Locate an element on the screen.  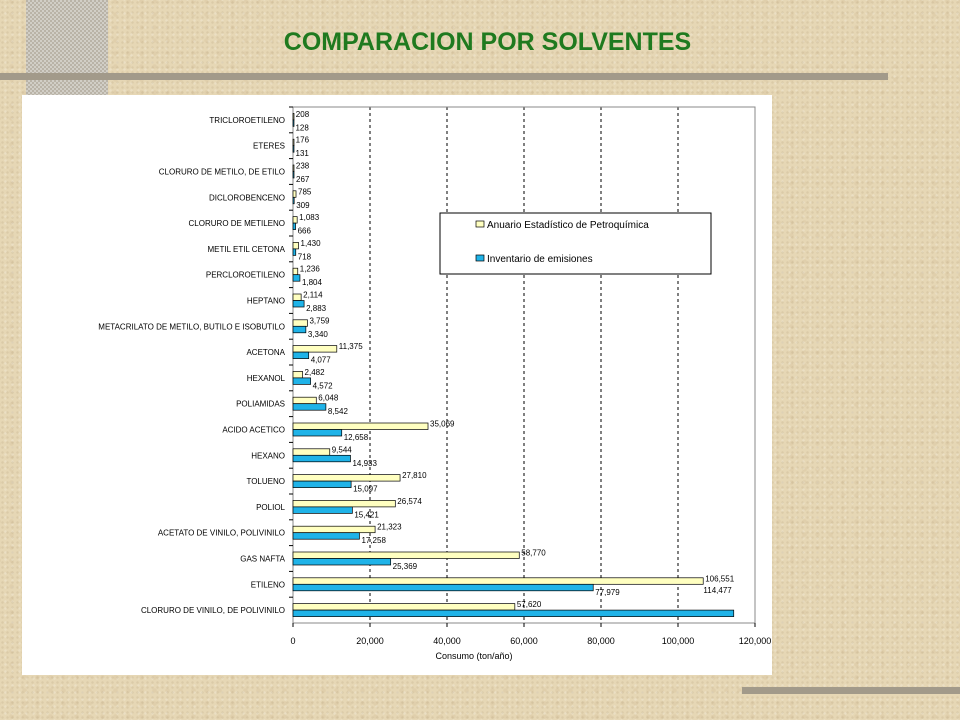
y-tick-label: CLORURO DE METILENO is located at coordinates (237, 223).